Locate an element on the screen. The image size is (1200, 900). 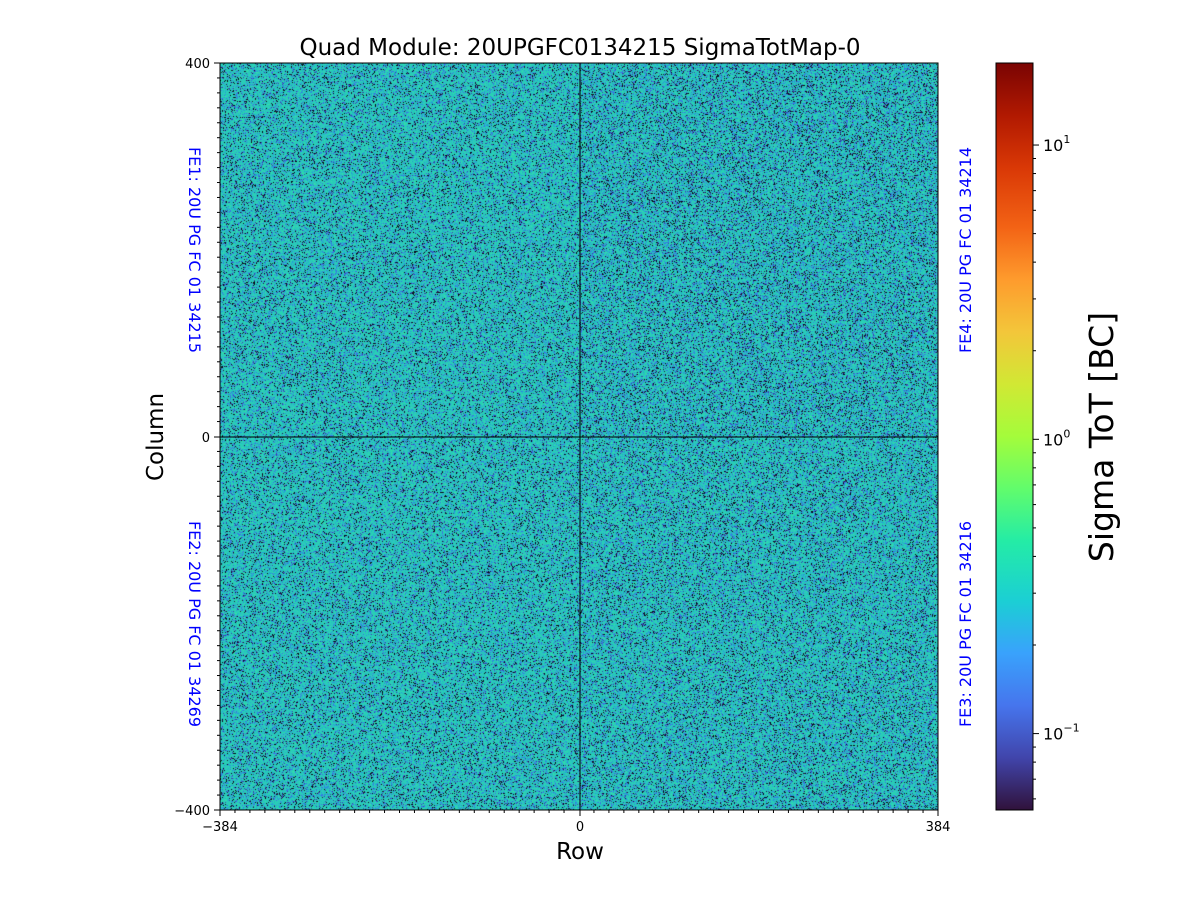
colorbar-gradient is located at coordinates (1014, 436).